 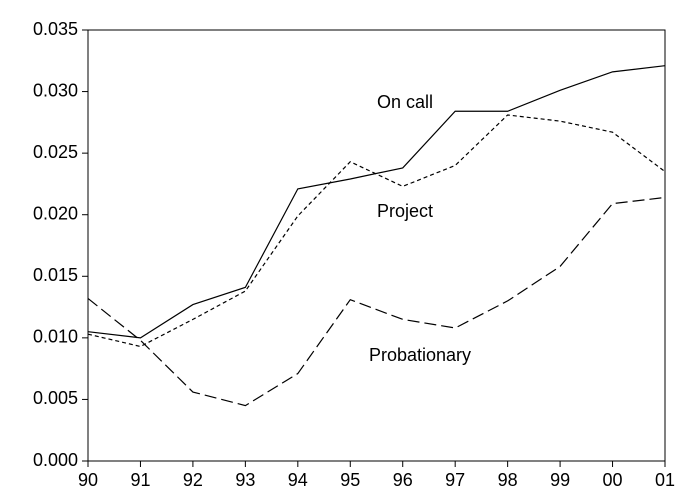 I want to click on y-tick-label: 0.005, so click(x=55, y=398).